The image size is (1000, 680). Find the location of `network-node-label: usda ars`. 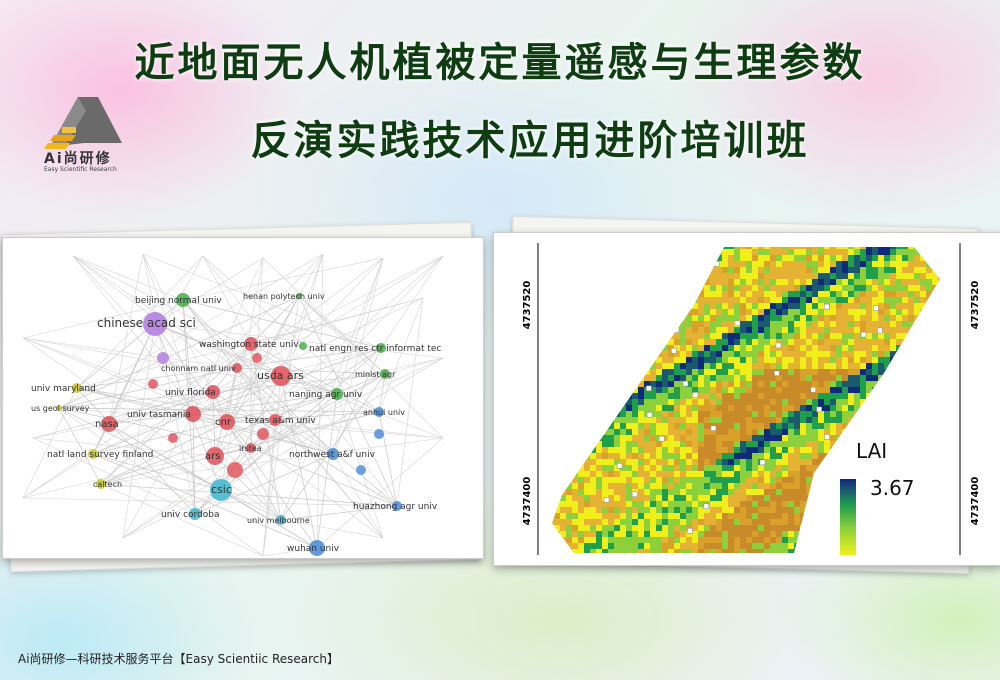

network-node-label: usda ars is located at coordinates (280, 375).